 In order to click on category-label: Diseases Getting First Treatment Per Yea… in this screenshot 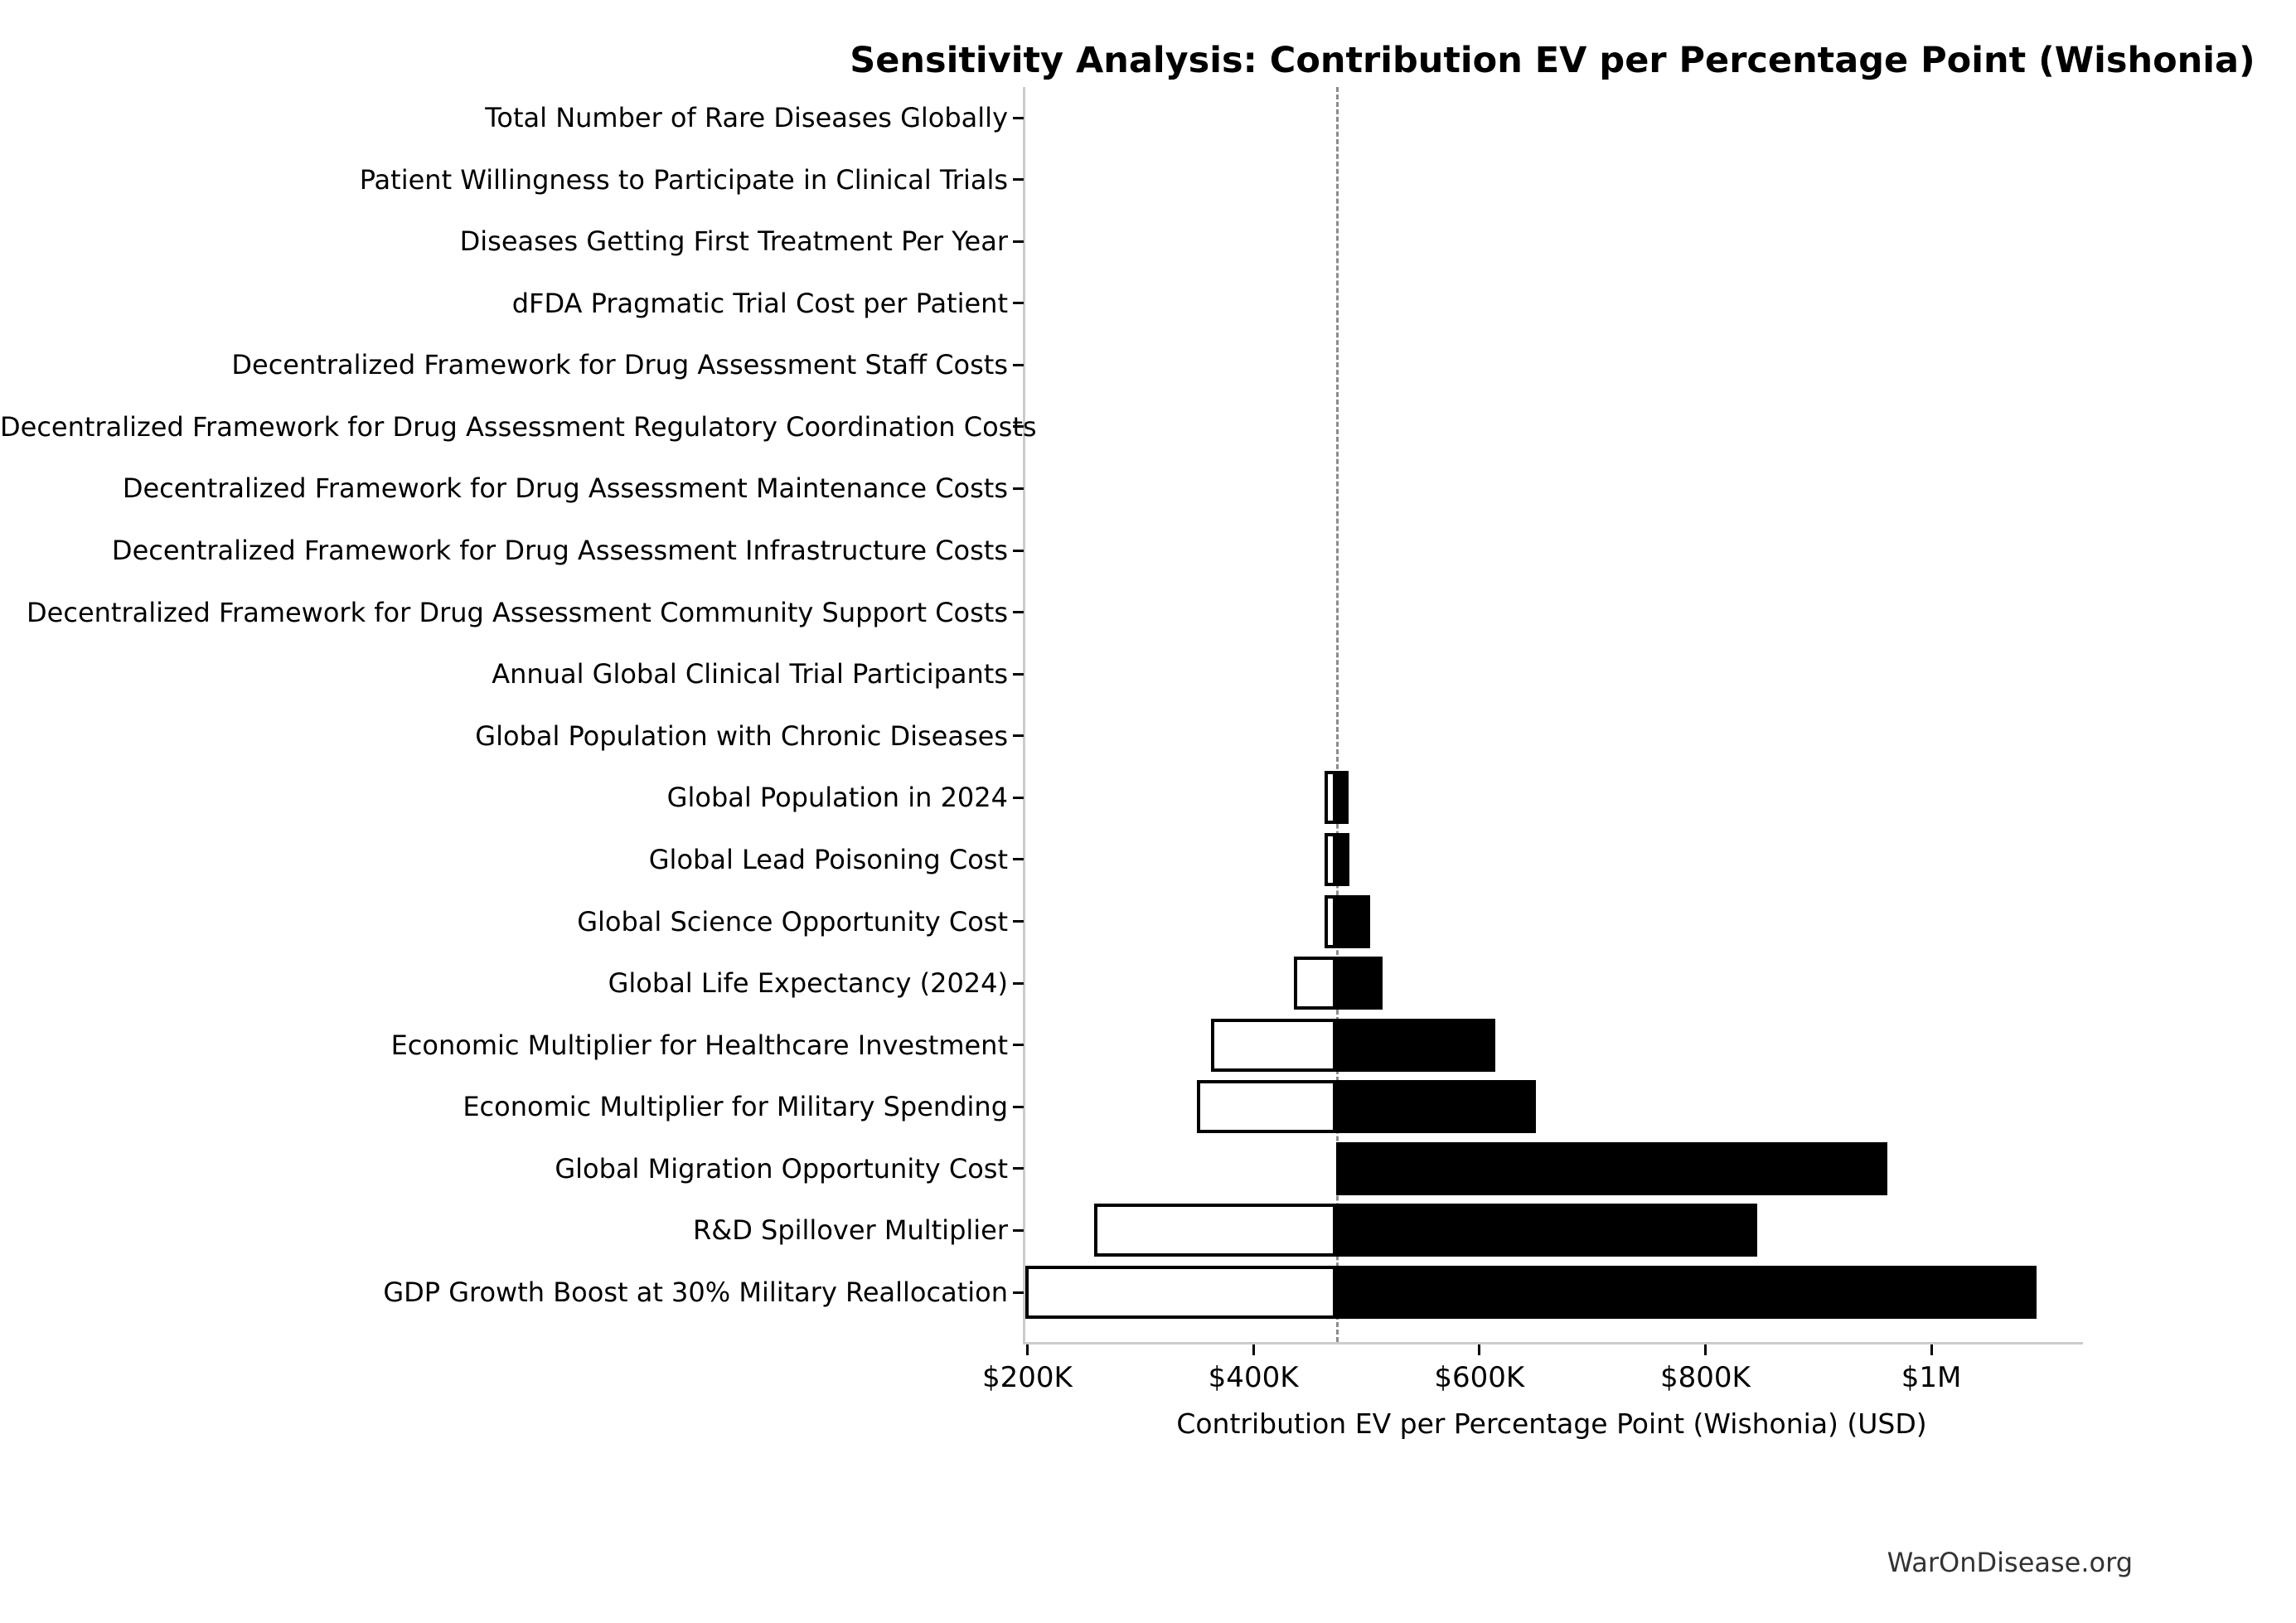, I will do `click(733, 242)`.